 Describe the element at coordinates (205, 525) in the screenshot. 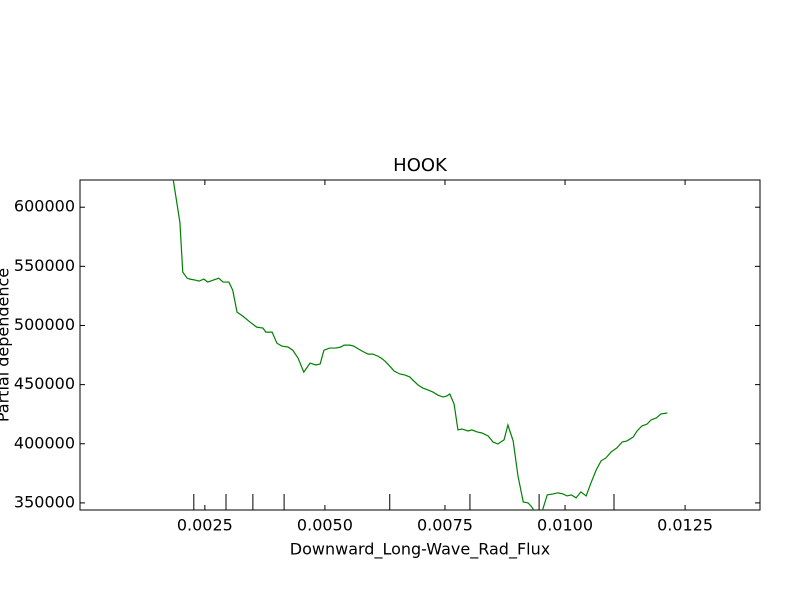

I see `x-tick-label: 0.0025` at that location.